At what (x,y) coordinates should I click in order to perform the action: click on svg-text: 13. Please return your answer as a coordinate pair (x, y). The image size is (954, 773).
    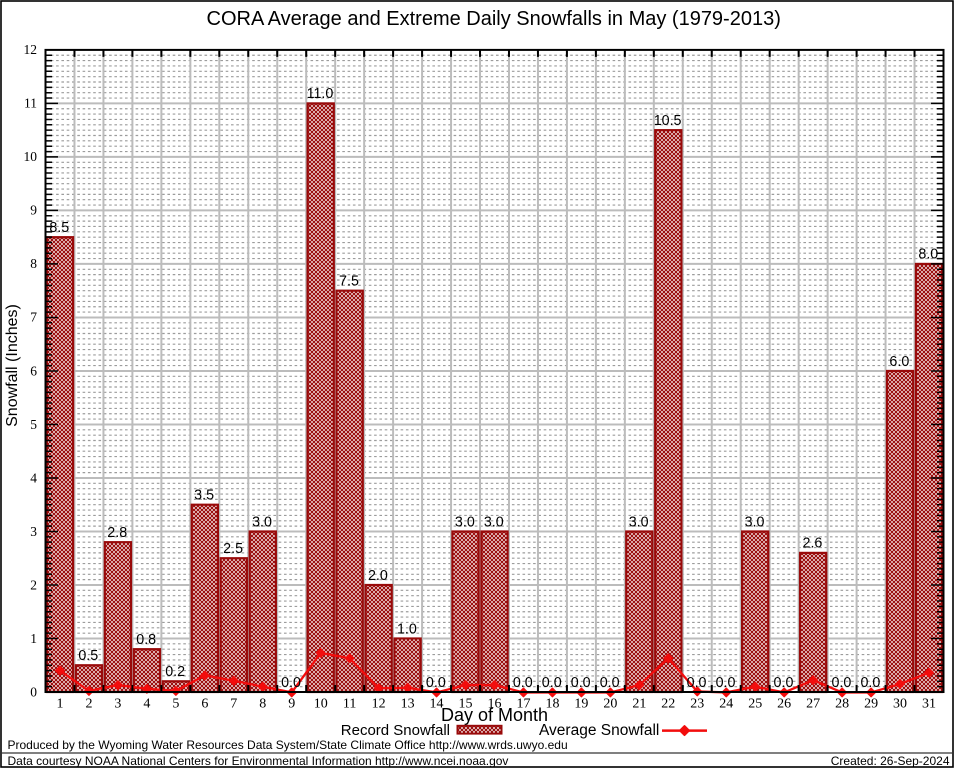
    Looking at the image, I should click on (408, 704).